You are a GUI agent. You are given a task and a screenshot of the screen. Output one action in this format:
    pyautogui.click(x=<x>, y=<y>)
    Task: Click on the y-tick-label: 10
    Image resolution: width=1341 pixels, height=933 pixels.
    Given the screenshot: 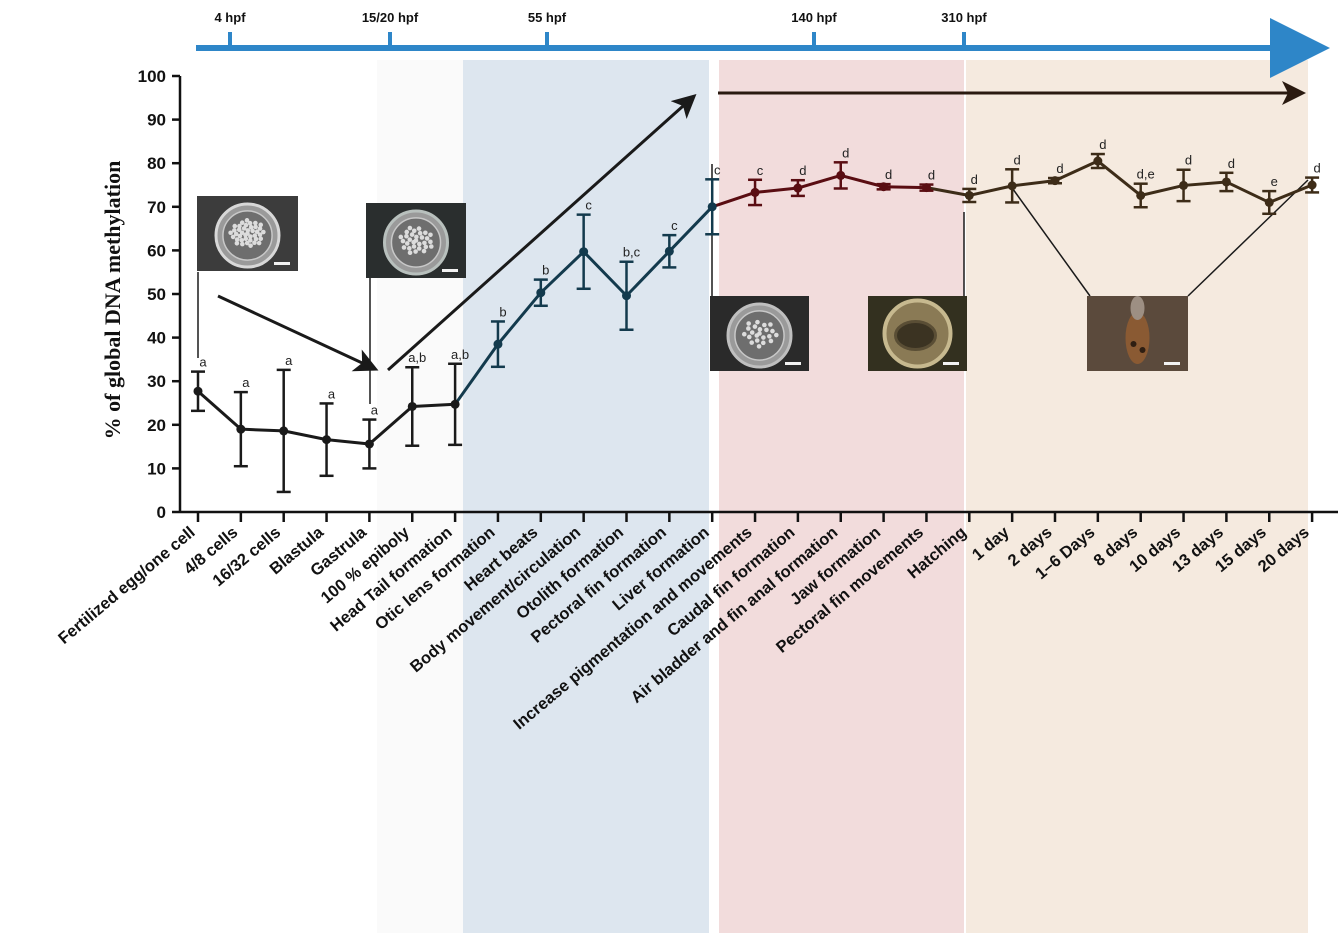 What is the action you would take?
    pyautogui.click(x=156, y=468)
    